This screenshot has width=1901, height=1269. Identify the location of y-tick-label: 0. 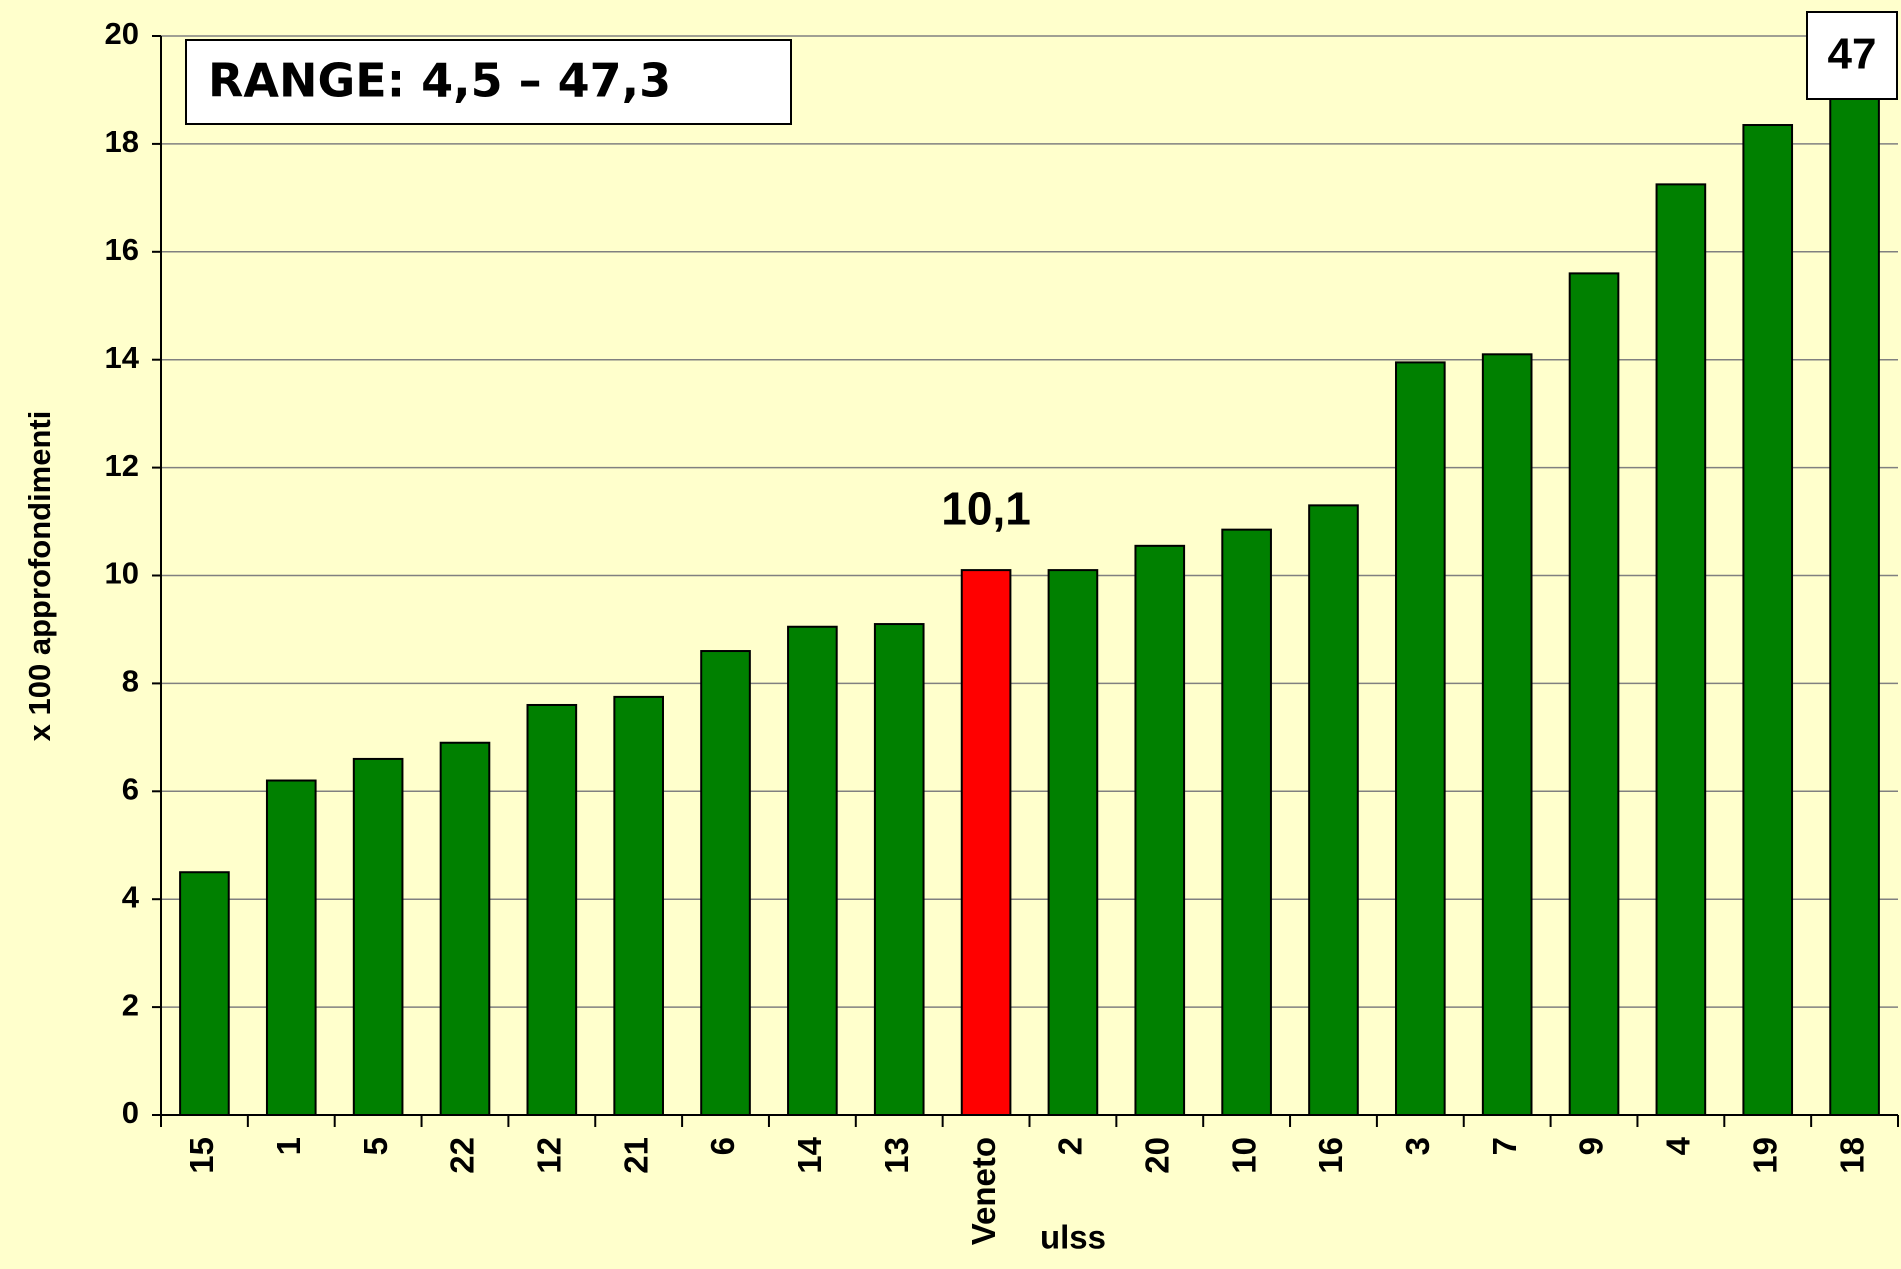
(130, 1112).